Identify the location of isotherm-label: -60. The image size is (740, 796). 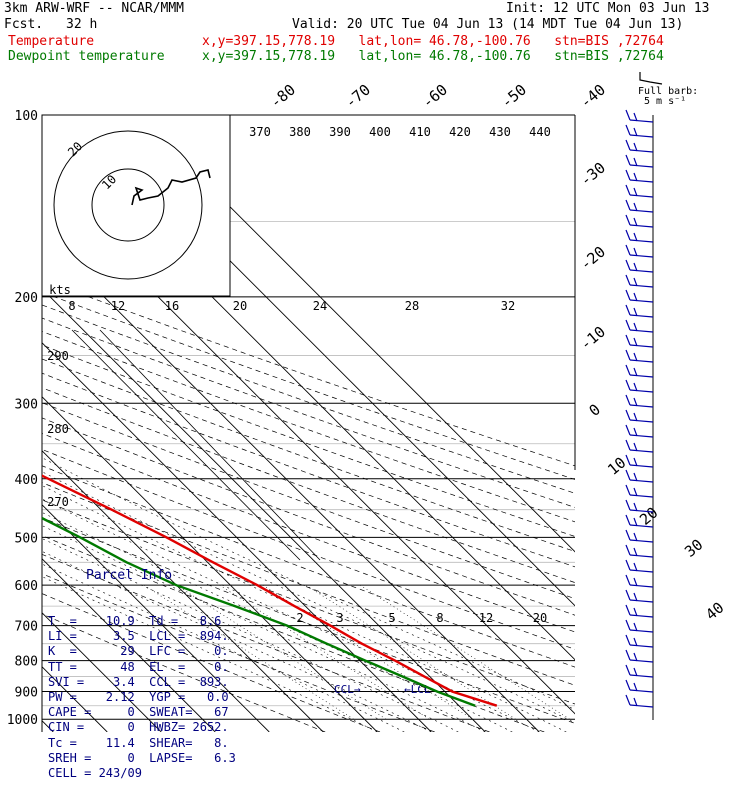
(435, 96).